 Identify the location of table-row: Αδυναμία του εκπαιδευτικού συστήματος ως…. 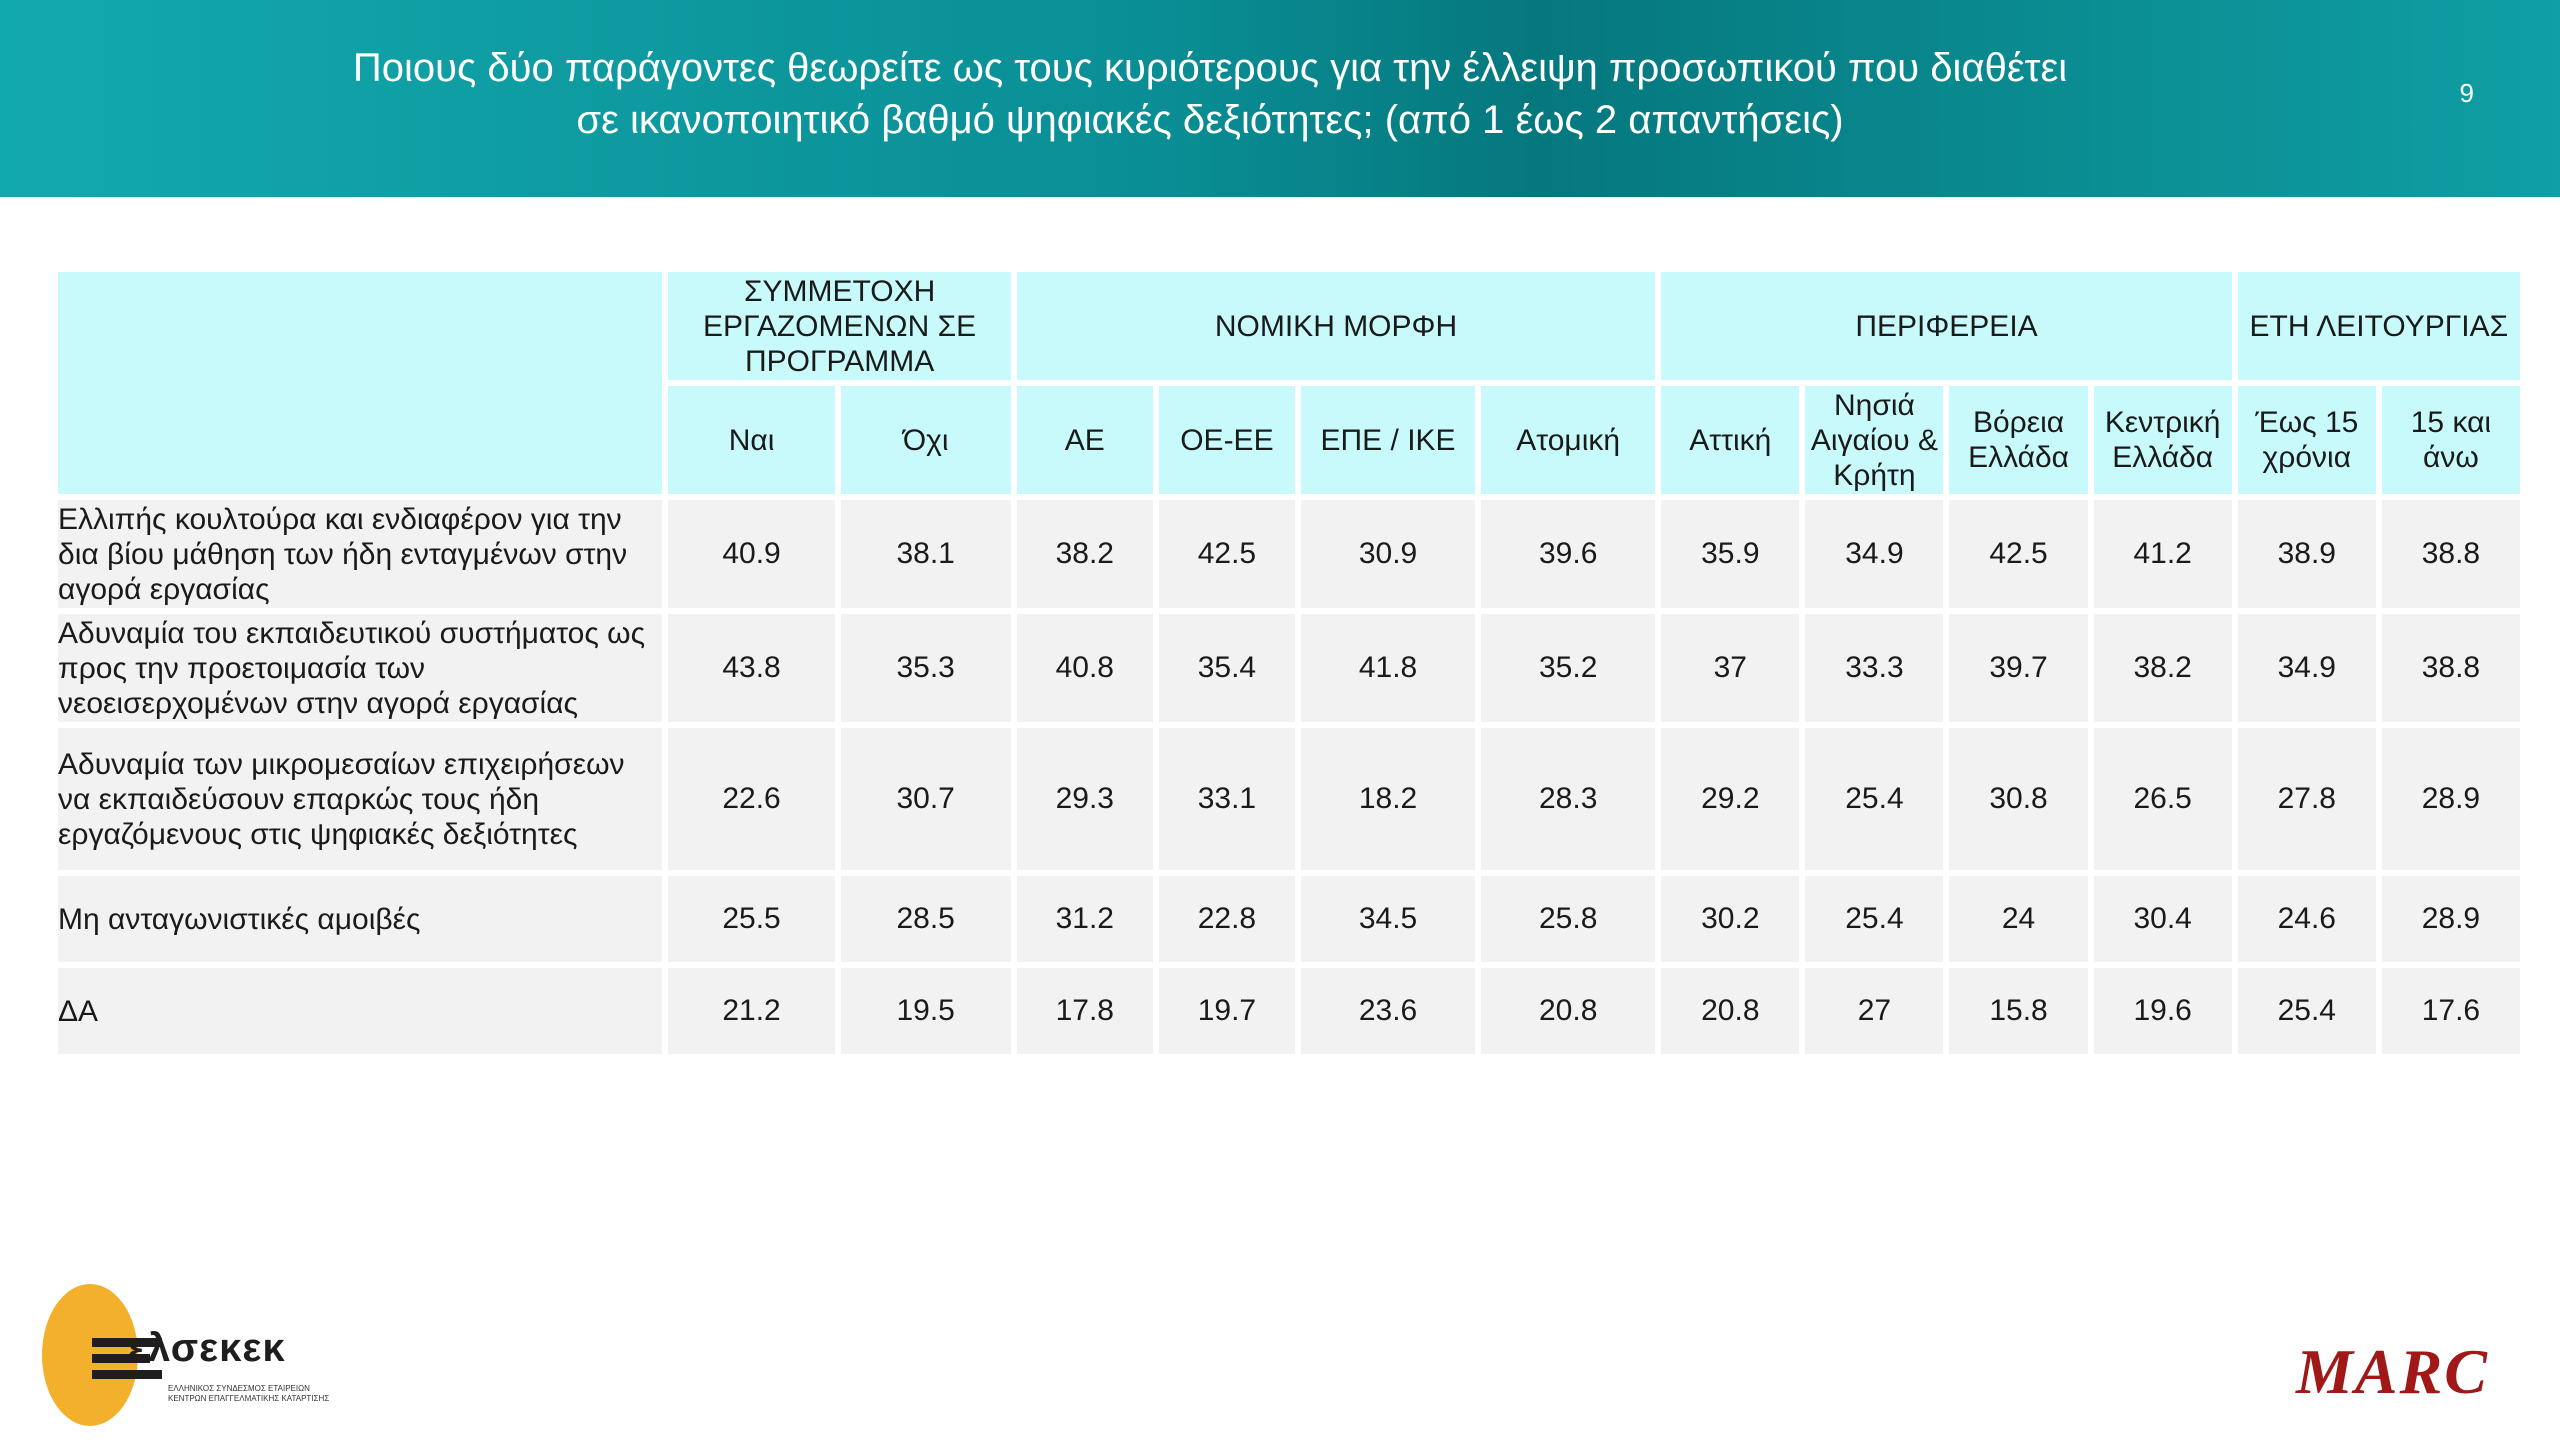
(1289, 668).